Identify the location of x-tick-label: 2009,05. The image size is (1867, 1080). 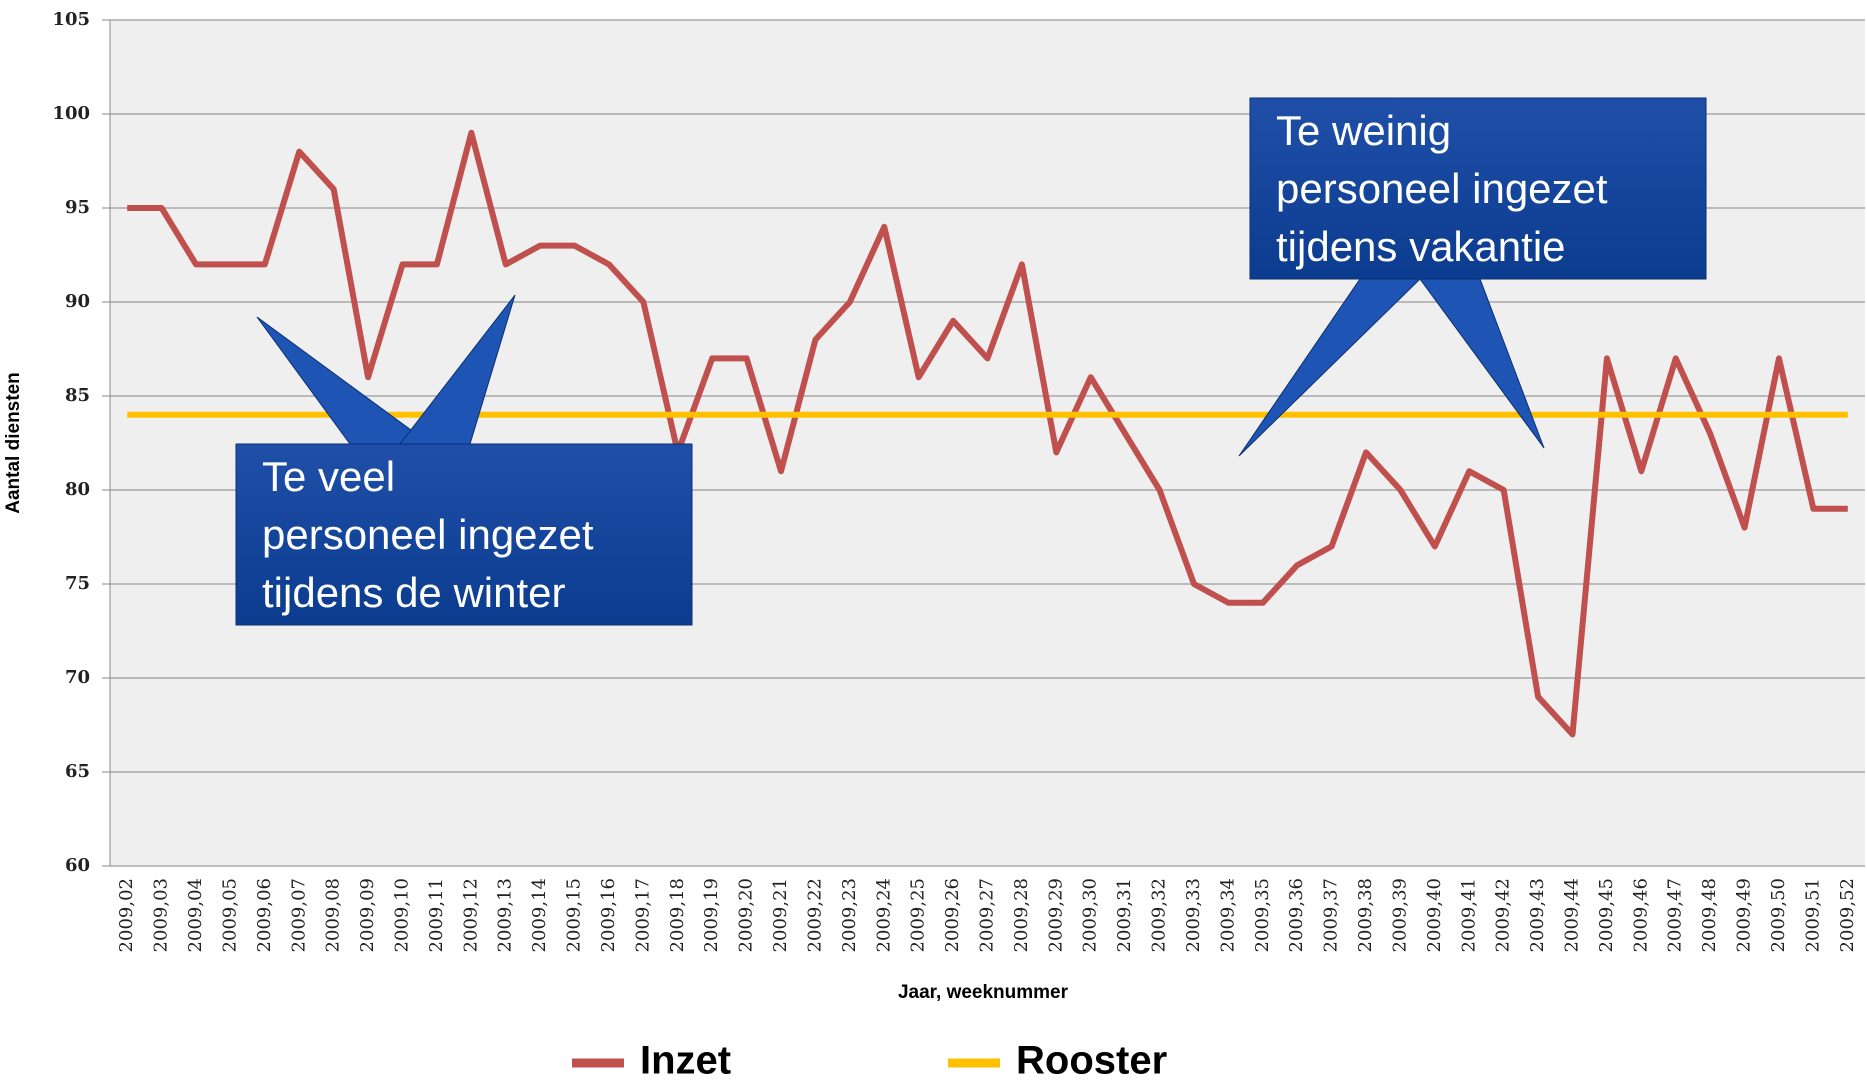
(229, 915).